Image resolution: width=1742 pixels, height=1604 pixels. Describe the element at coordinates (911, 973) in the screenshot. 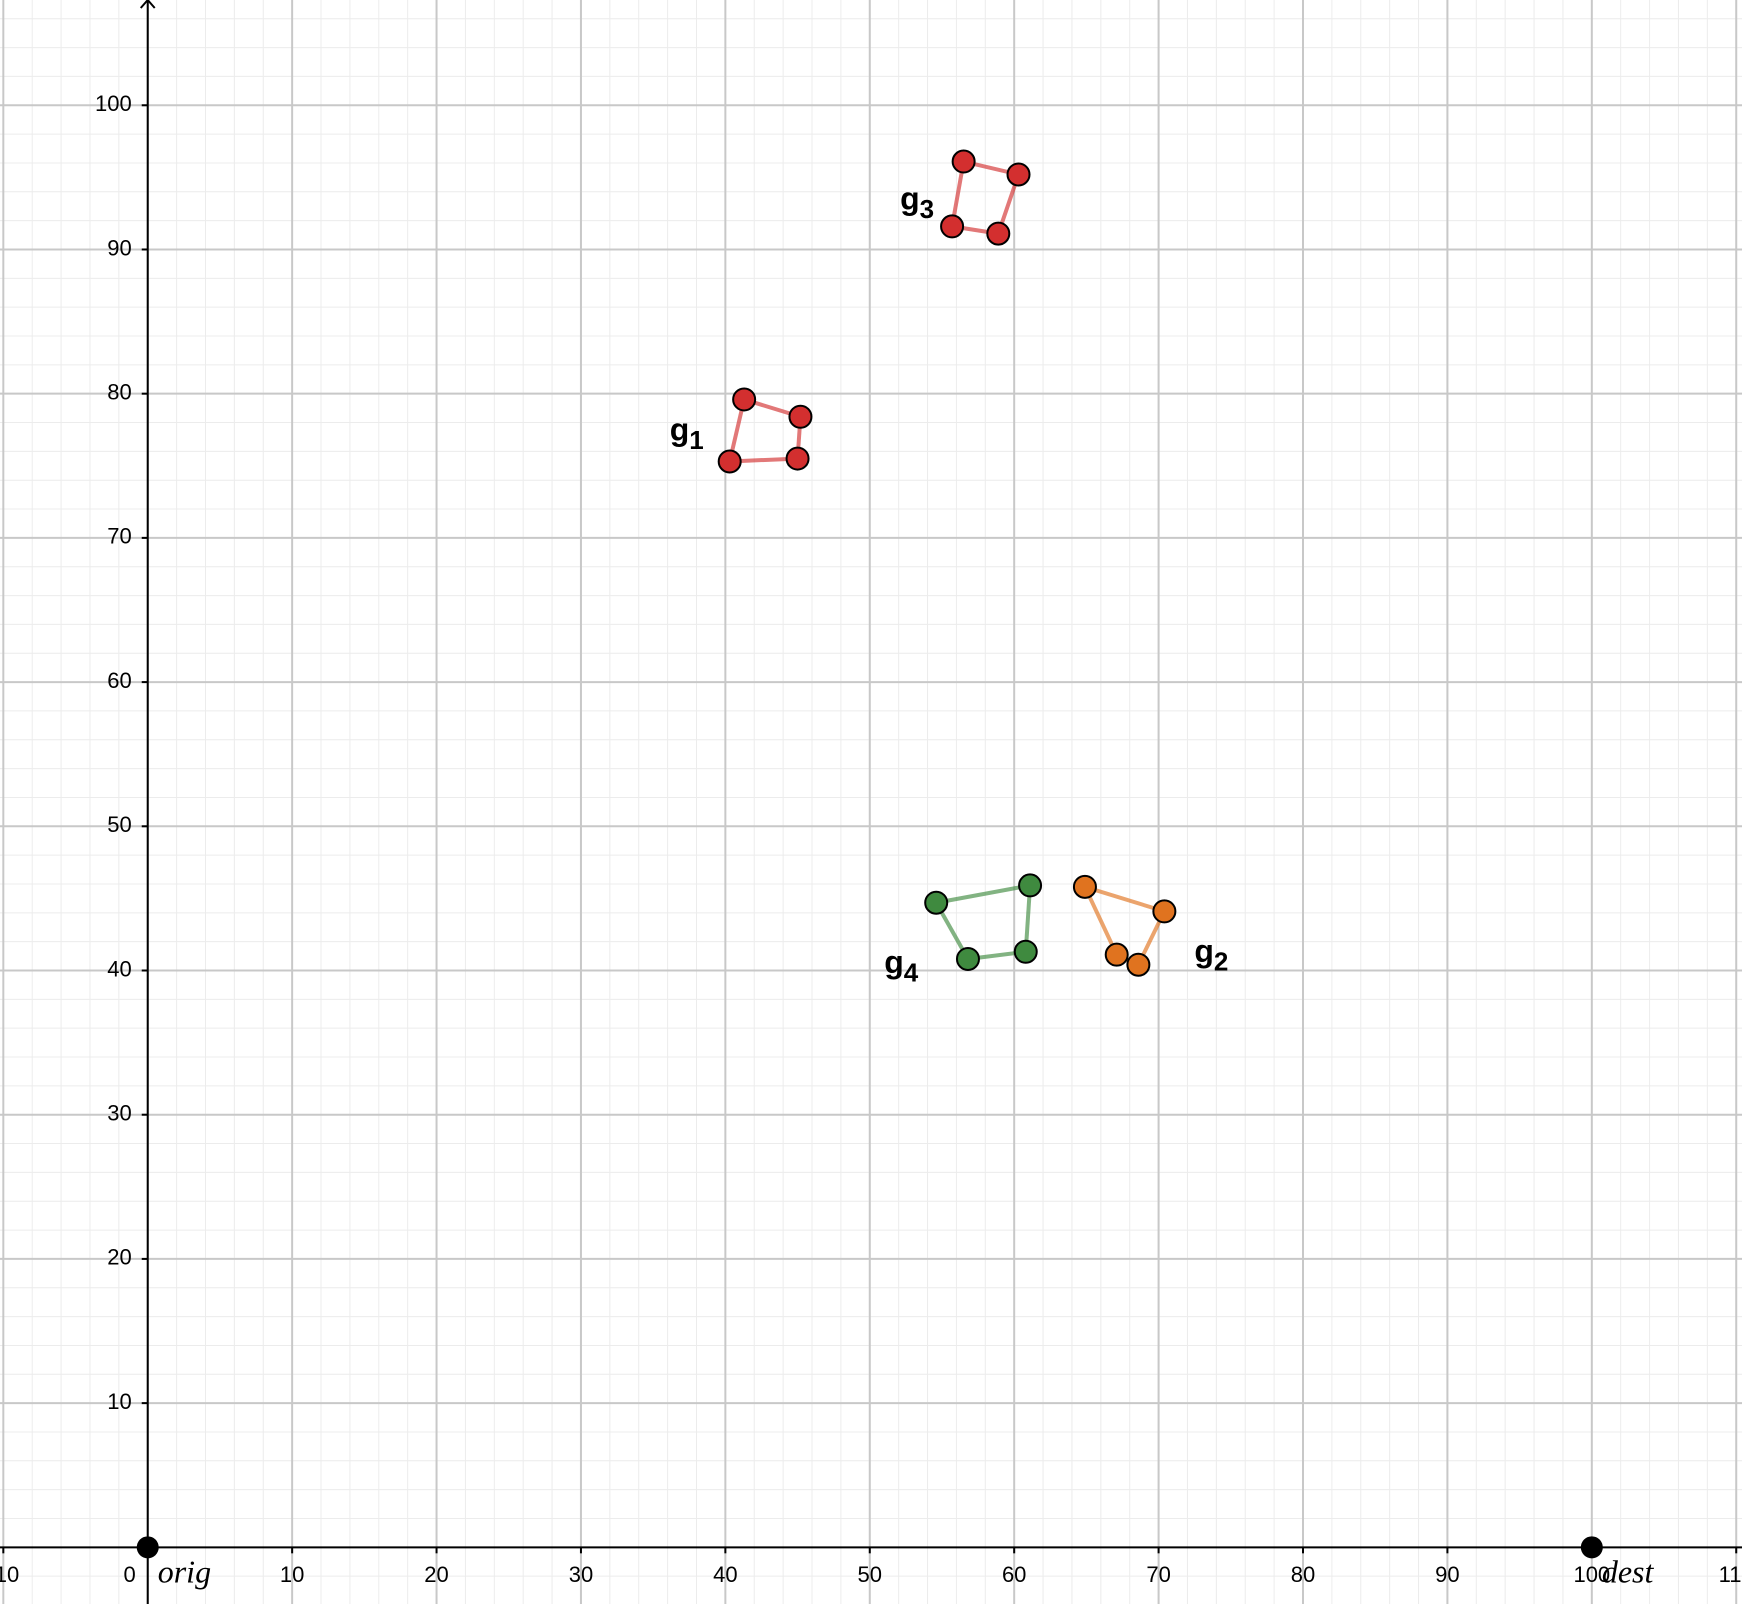

I see `series-label-subscript: 4` at that location.